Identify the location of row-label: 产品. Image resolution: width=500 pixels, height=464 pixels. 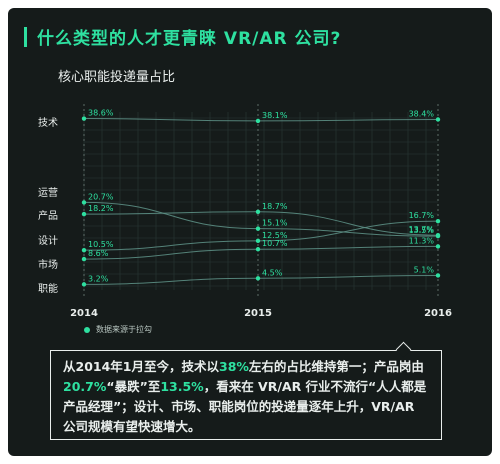
(48, 215).